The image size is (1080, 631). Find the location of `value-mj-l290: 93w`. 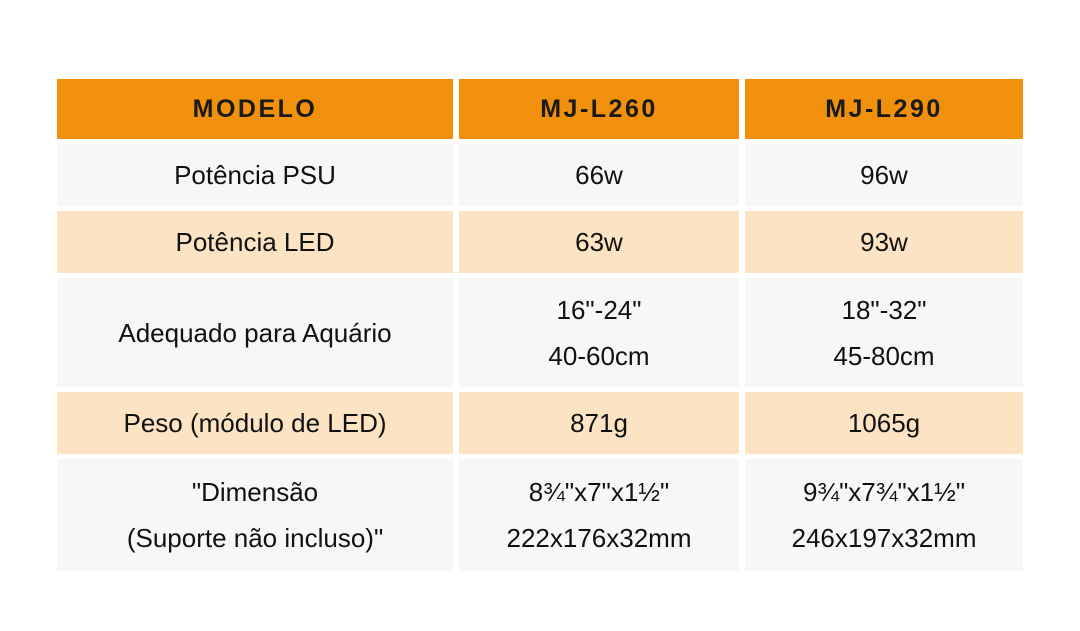

value-mj-l290: 93w is located at coordinates (884, 242).